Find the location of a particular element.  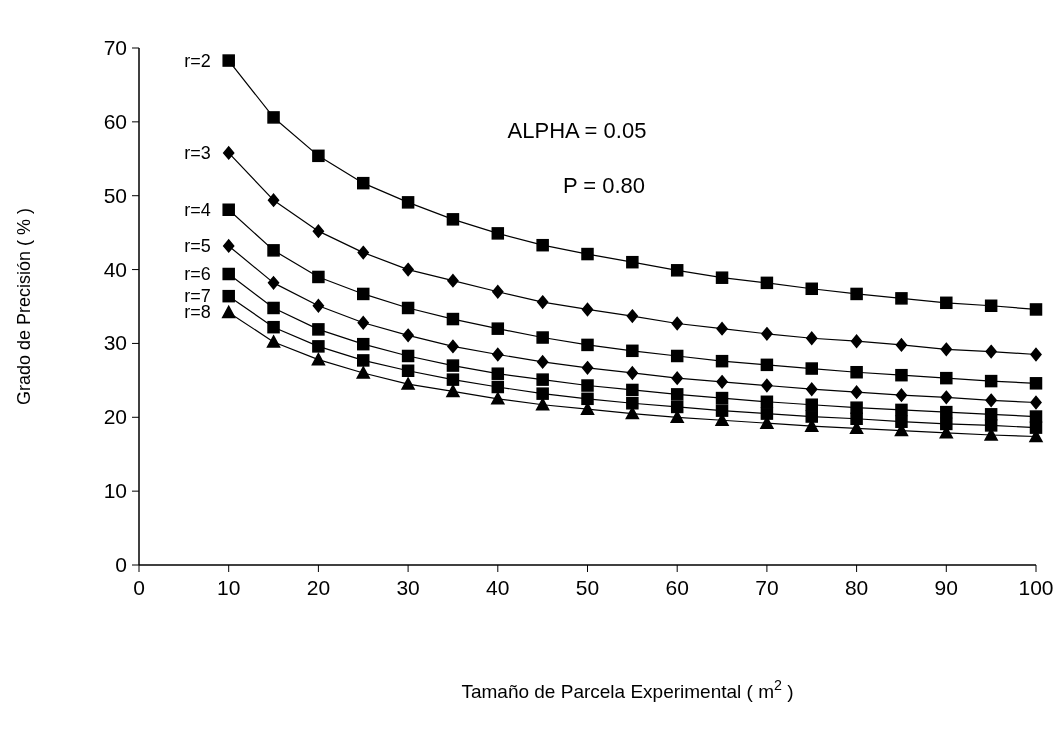

y-tick-label: 70 is located at coordinates (115, 47).